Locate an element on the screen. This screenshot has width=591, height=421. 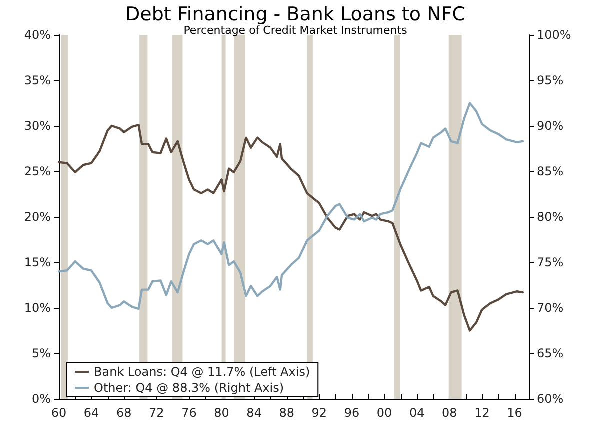
y2-tick-label: 100% is located at coordinates (554, 35).